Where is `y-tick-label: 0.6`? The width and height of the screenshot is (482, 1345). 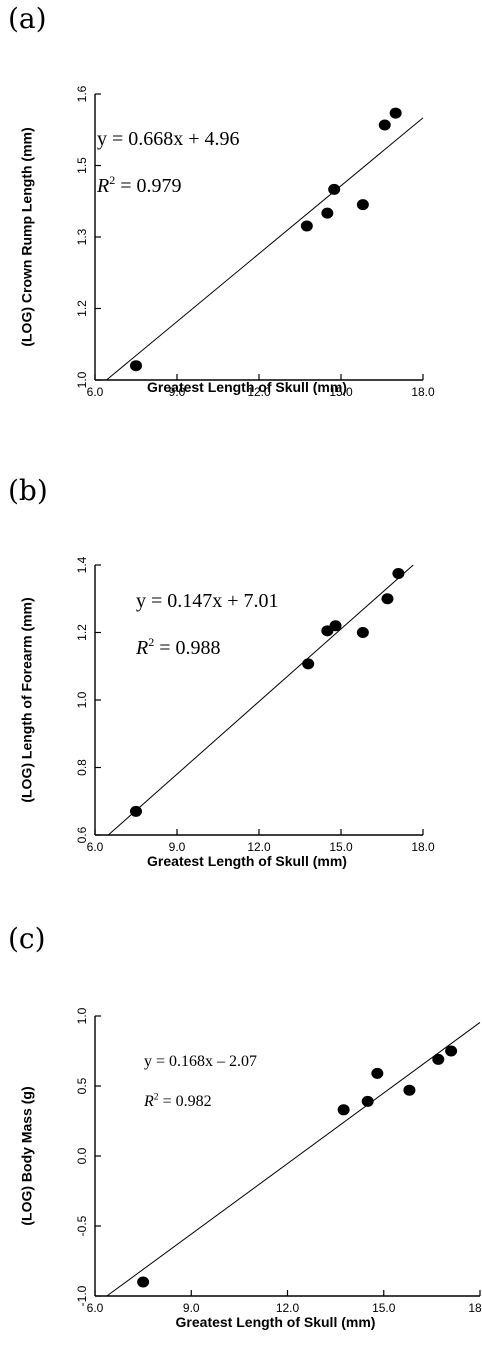
y-tick-label: 0.6 is located at coordinates (82, 834).